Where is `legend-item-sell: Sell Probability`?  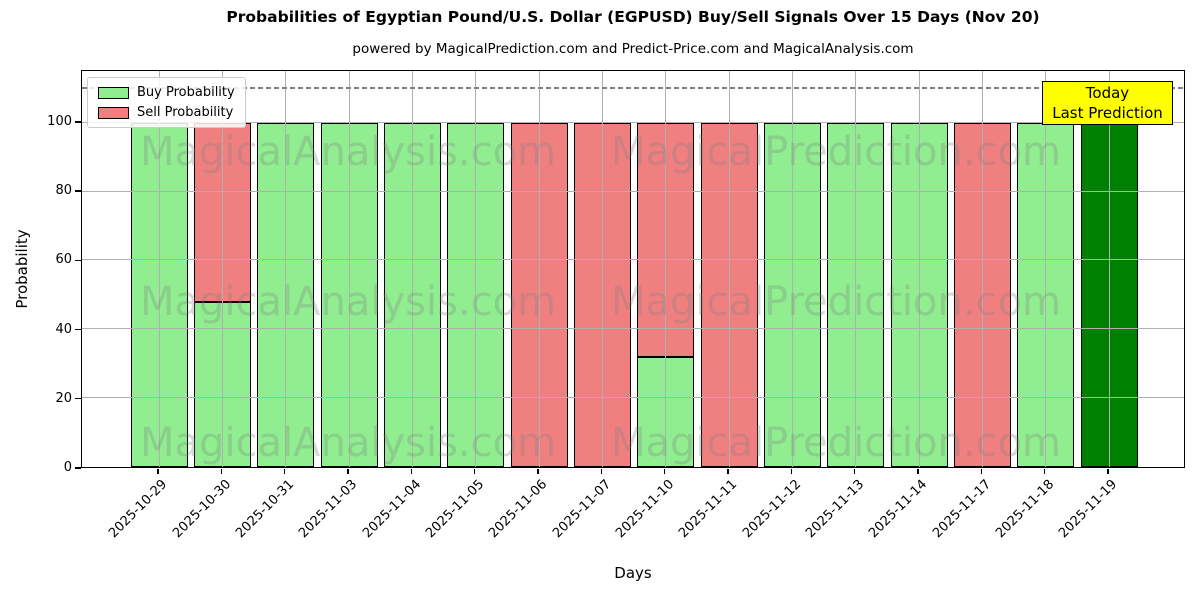
legend-item-sell: Sell Probability is located at coordinates (166, 112).